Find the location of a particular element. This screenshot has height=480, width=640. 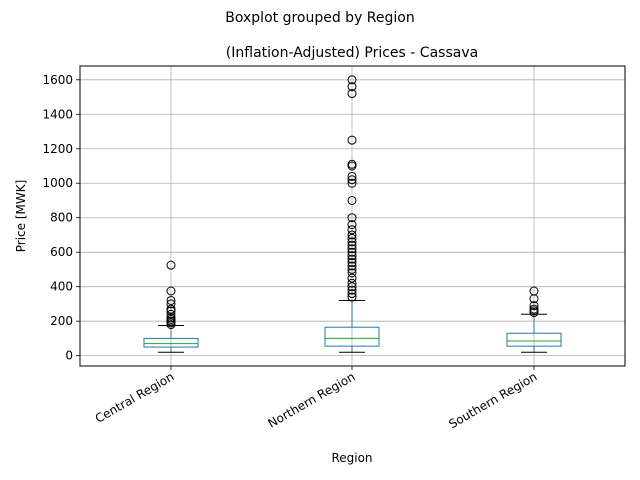

y-tick-label: 400 is located at coordinates (61, 287).